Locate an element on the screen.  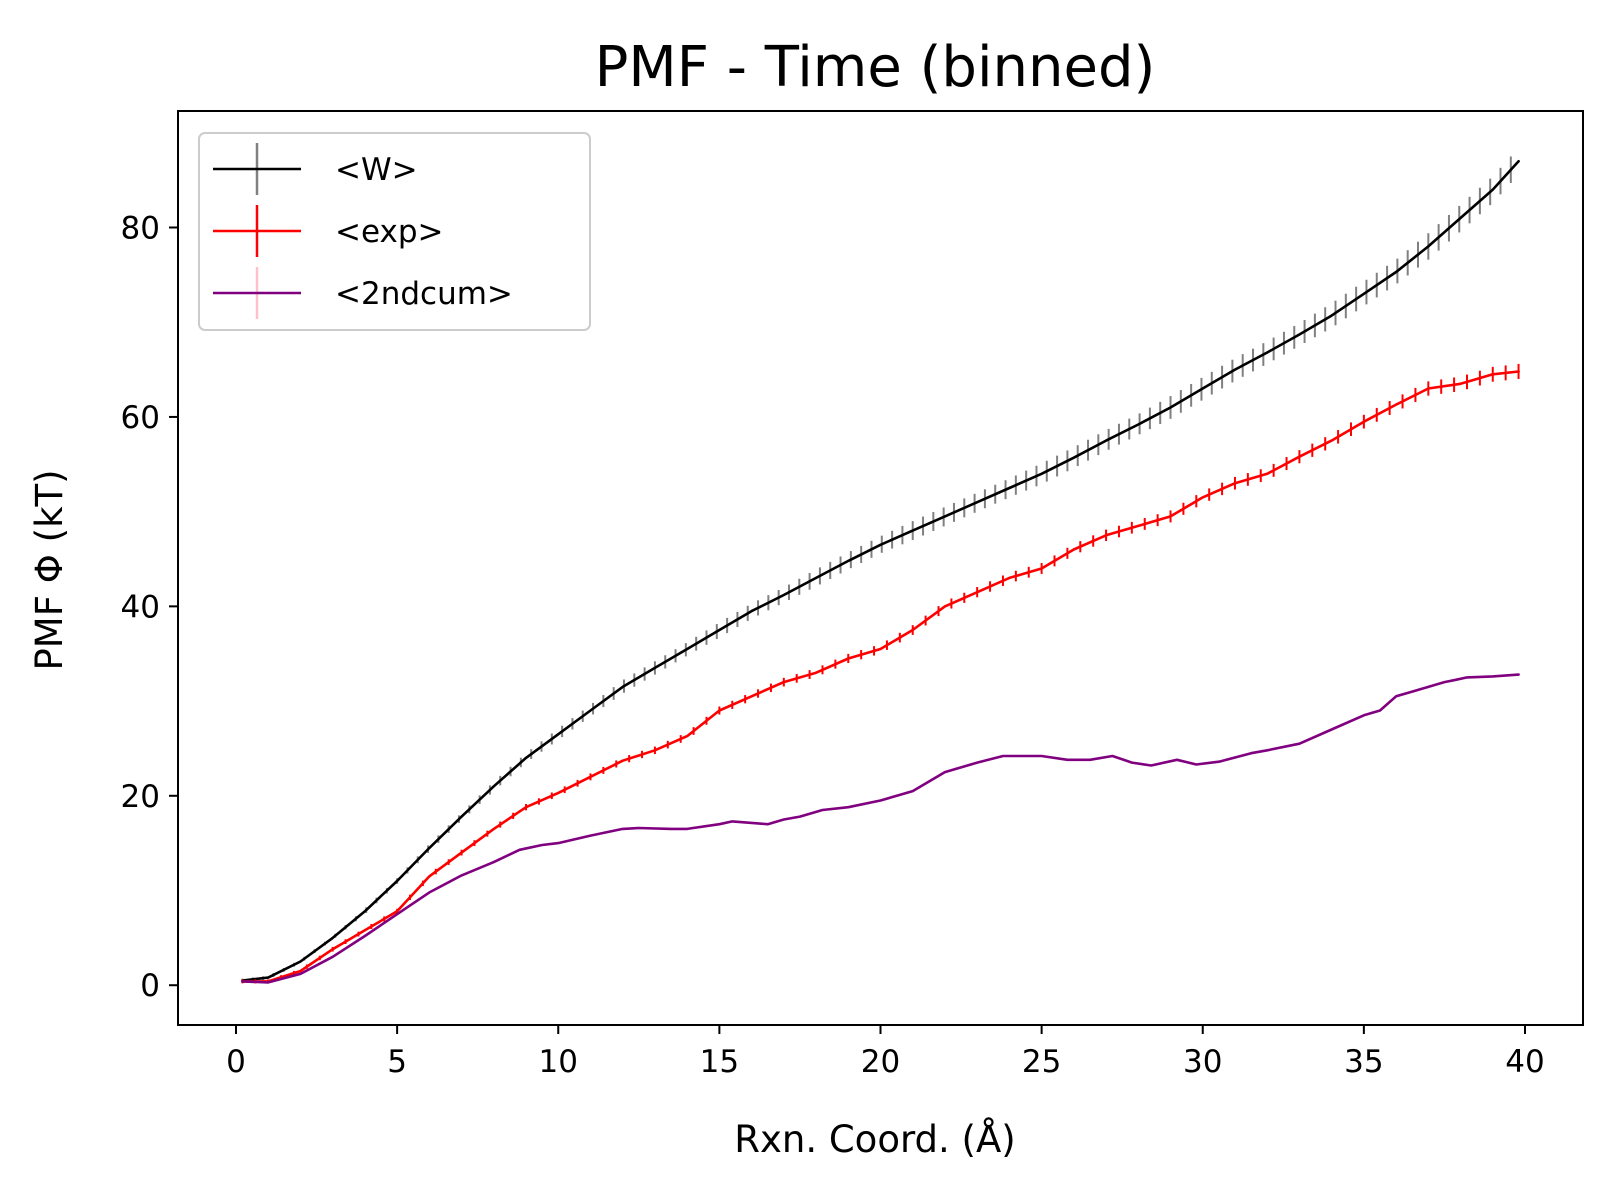
legend-box is located at coordinates (394, 231).